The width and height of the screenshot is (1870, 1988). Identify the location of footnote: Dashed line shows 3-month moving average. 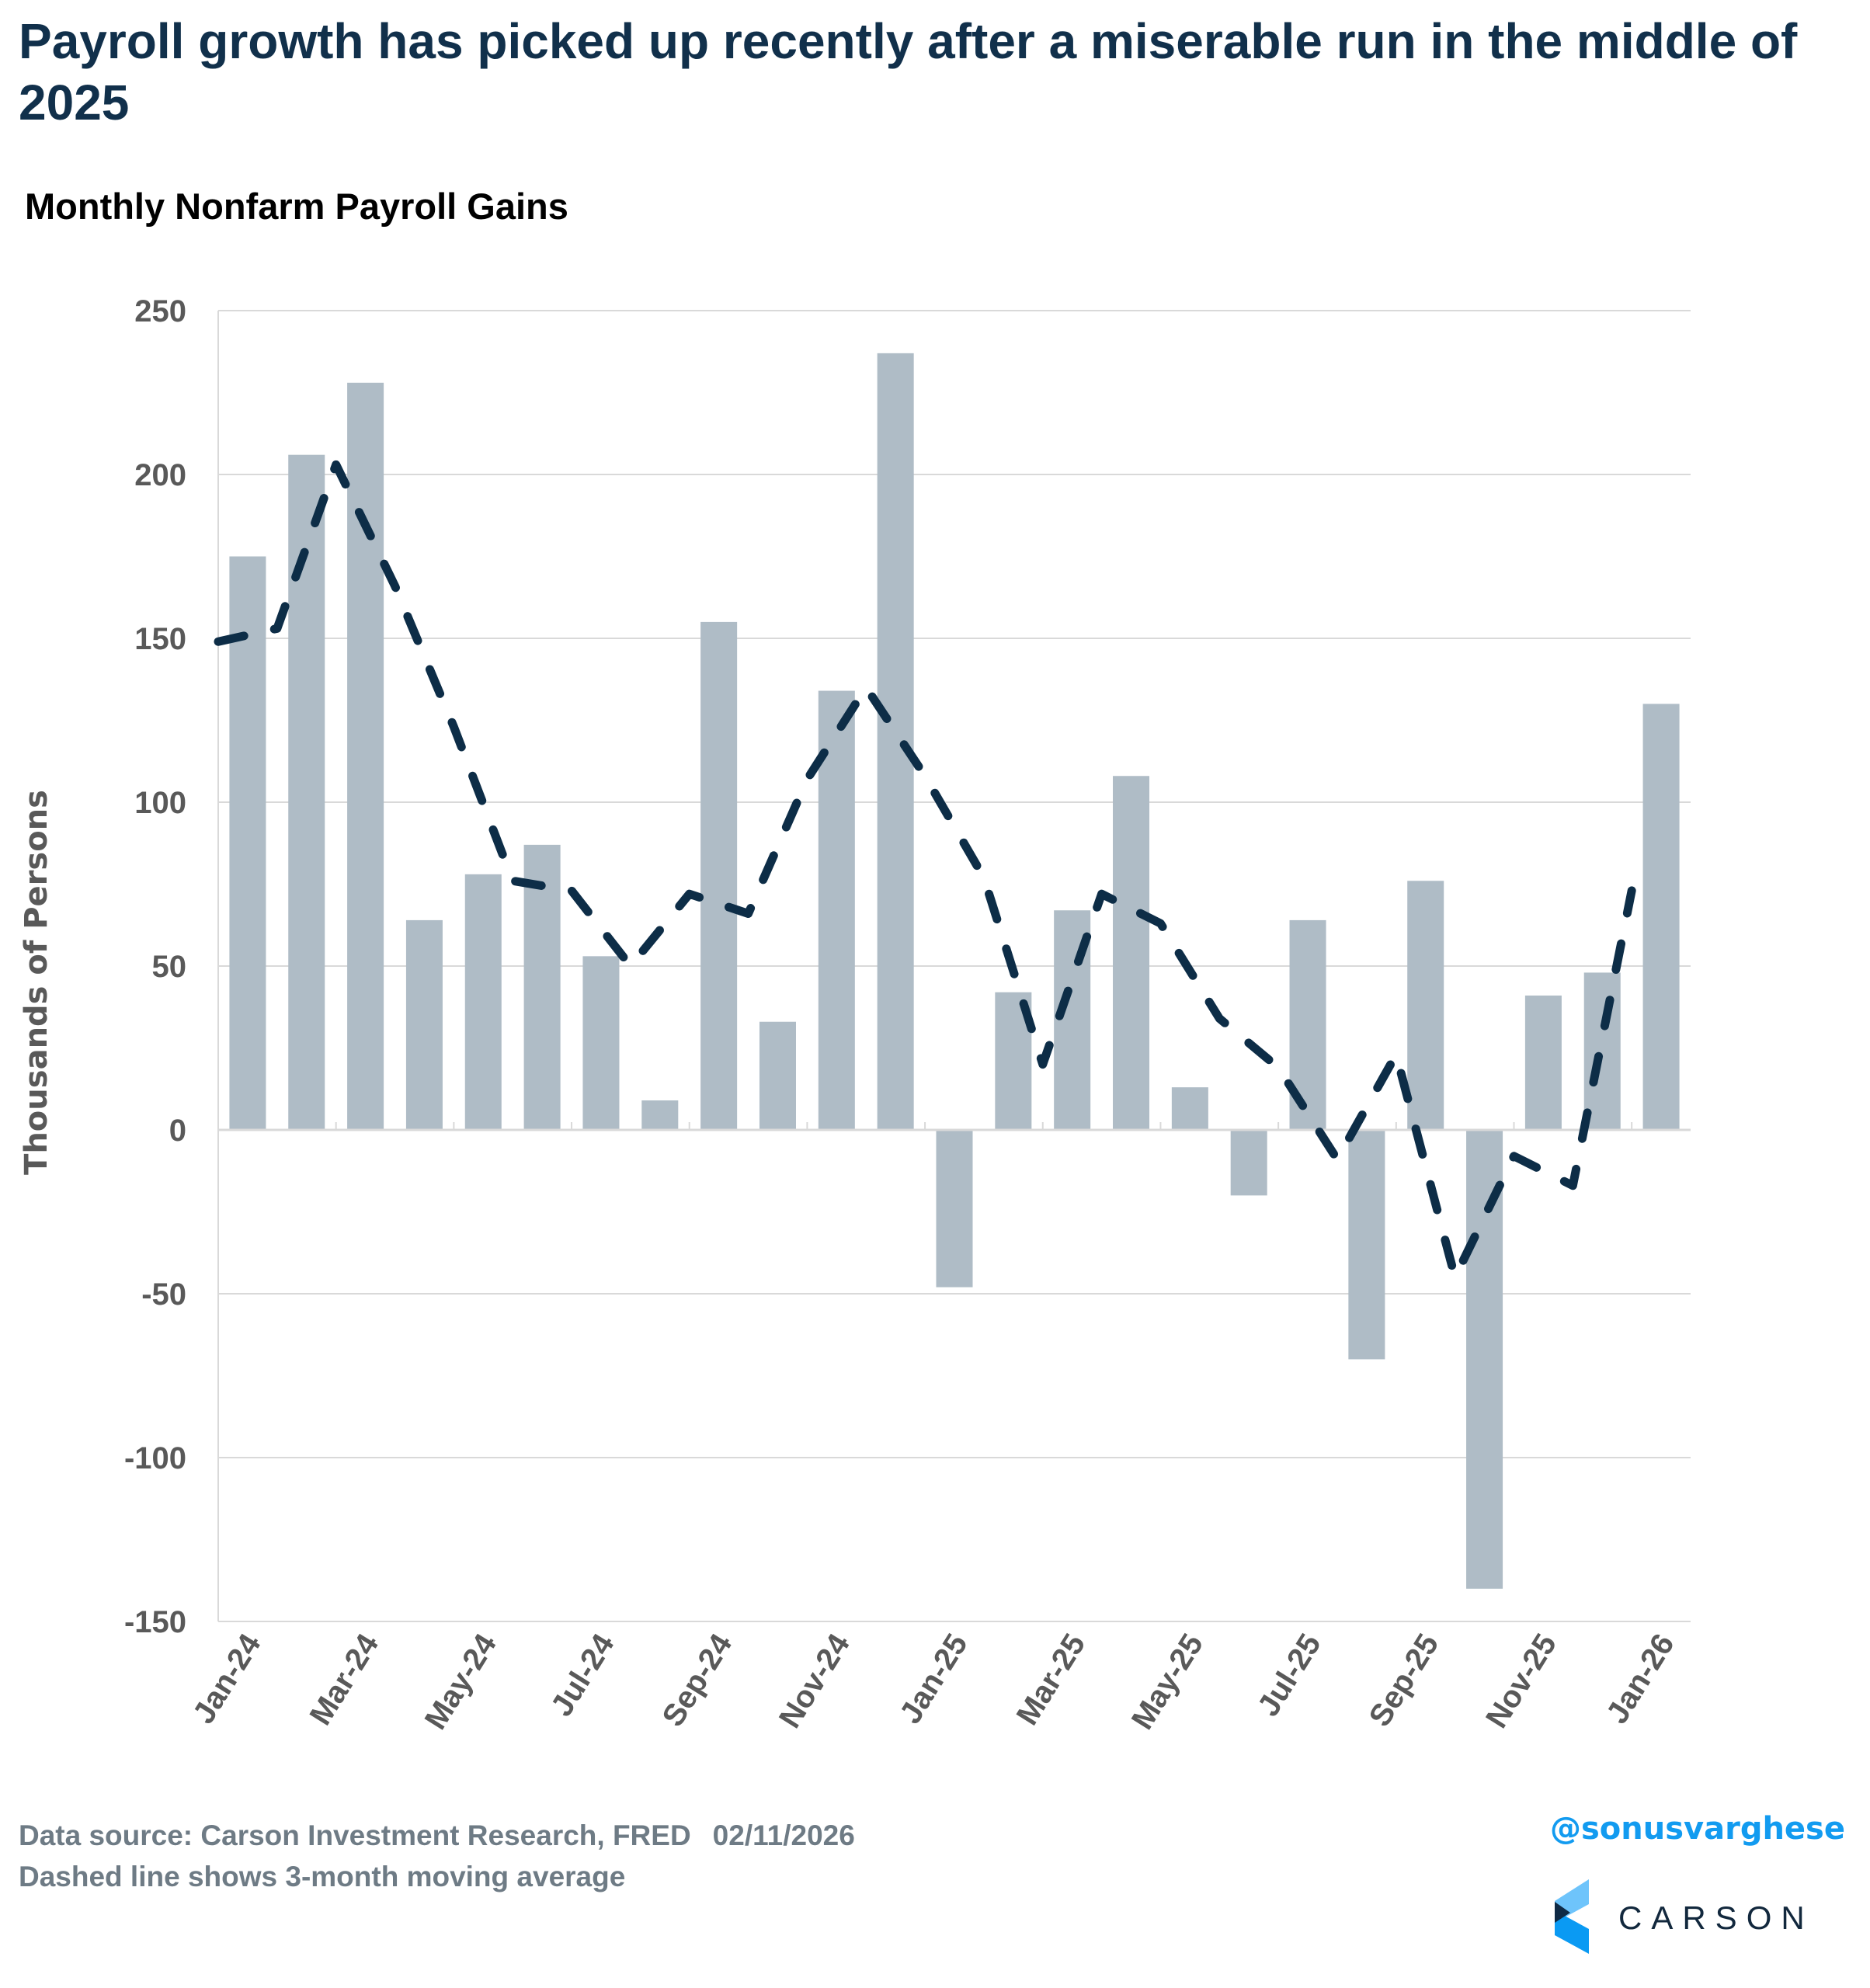
(322, 1876).